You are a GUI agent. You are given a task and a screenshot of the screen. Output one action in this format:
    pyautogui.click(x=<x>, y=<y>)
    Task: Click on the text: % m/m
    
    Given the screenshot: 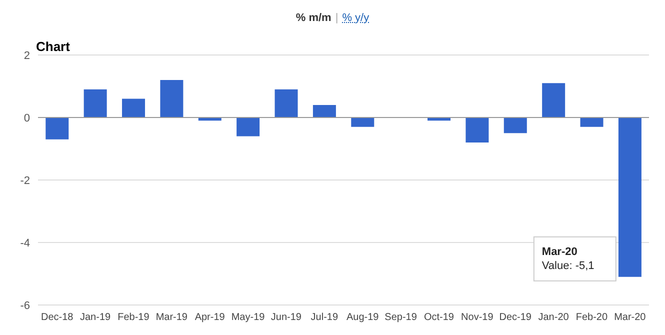 What is the action you would take?
    pyautogui.click(x=314, y=18)
    